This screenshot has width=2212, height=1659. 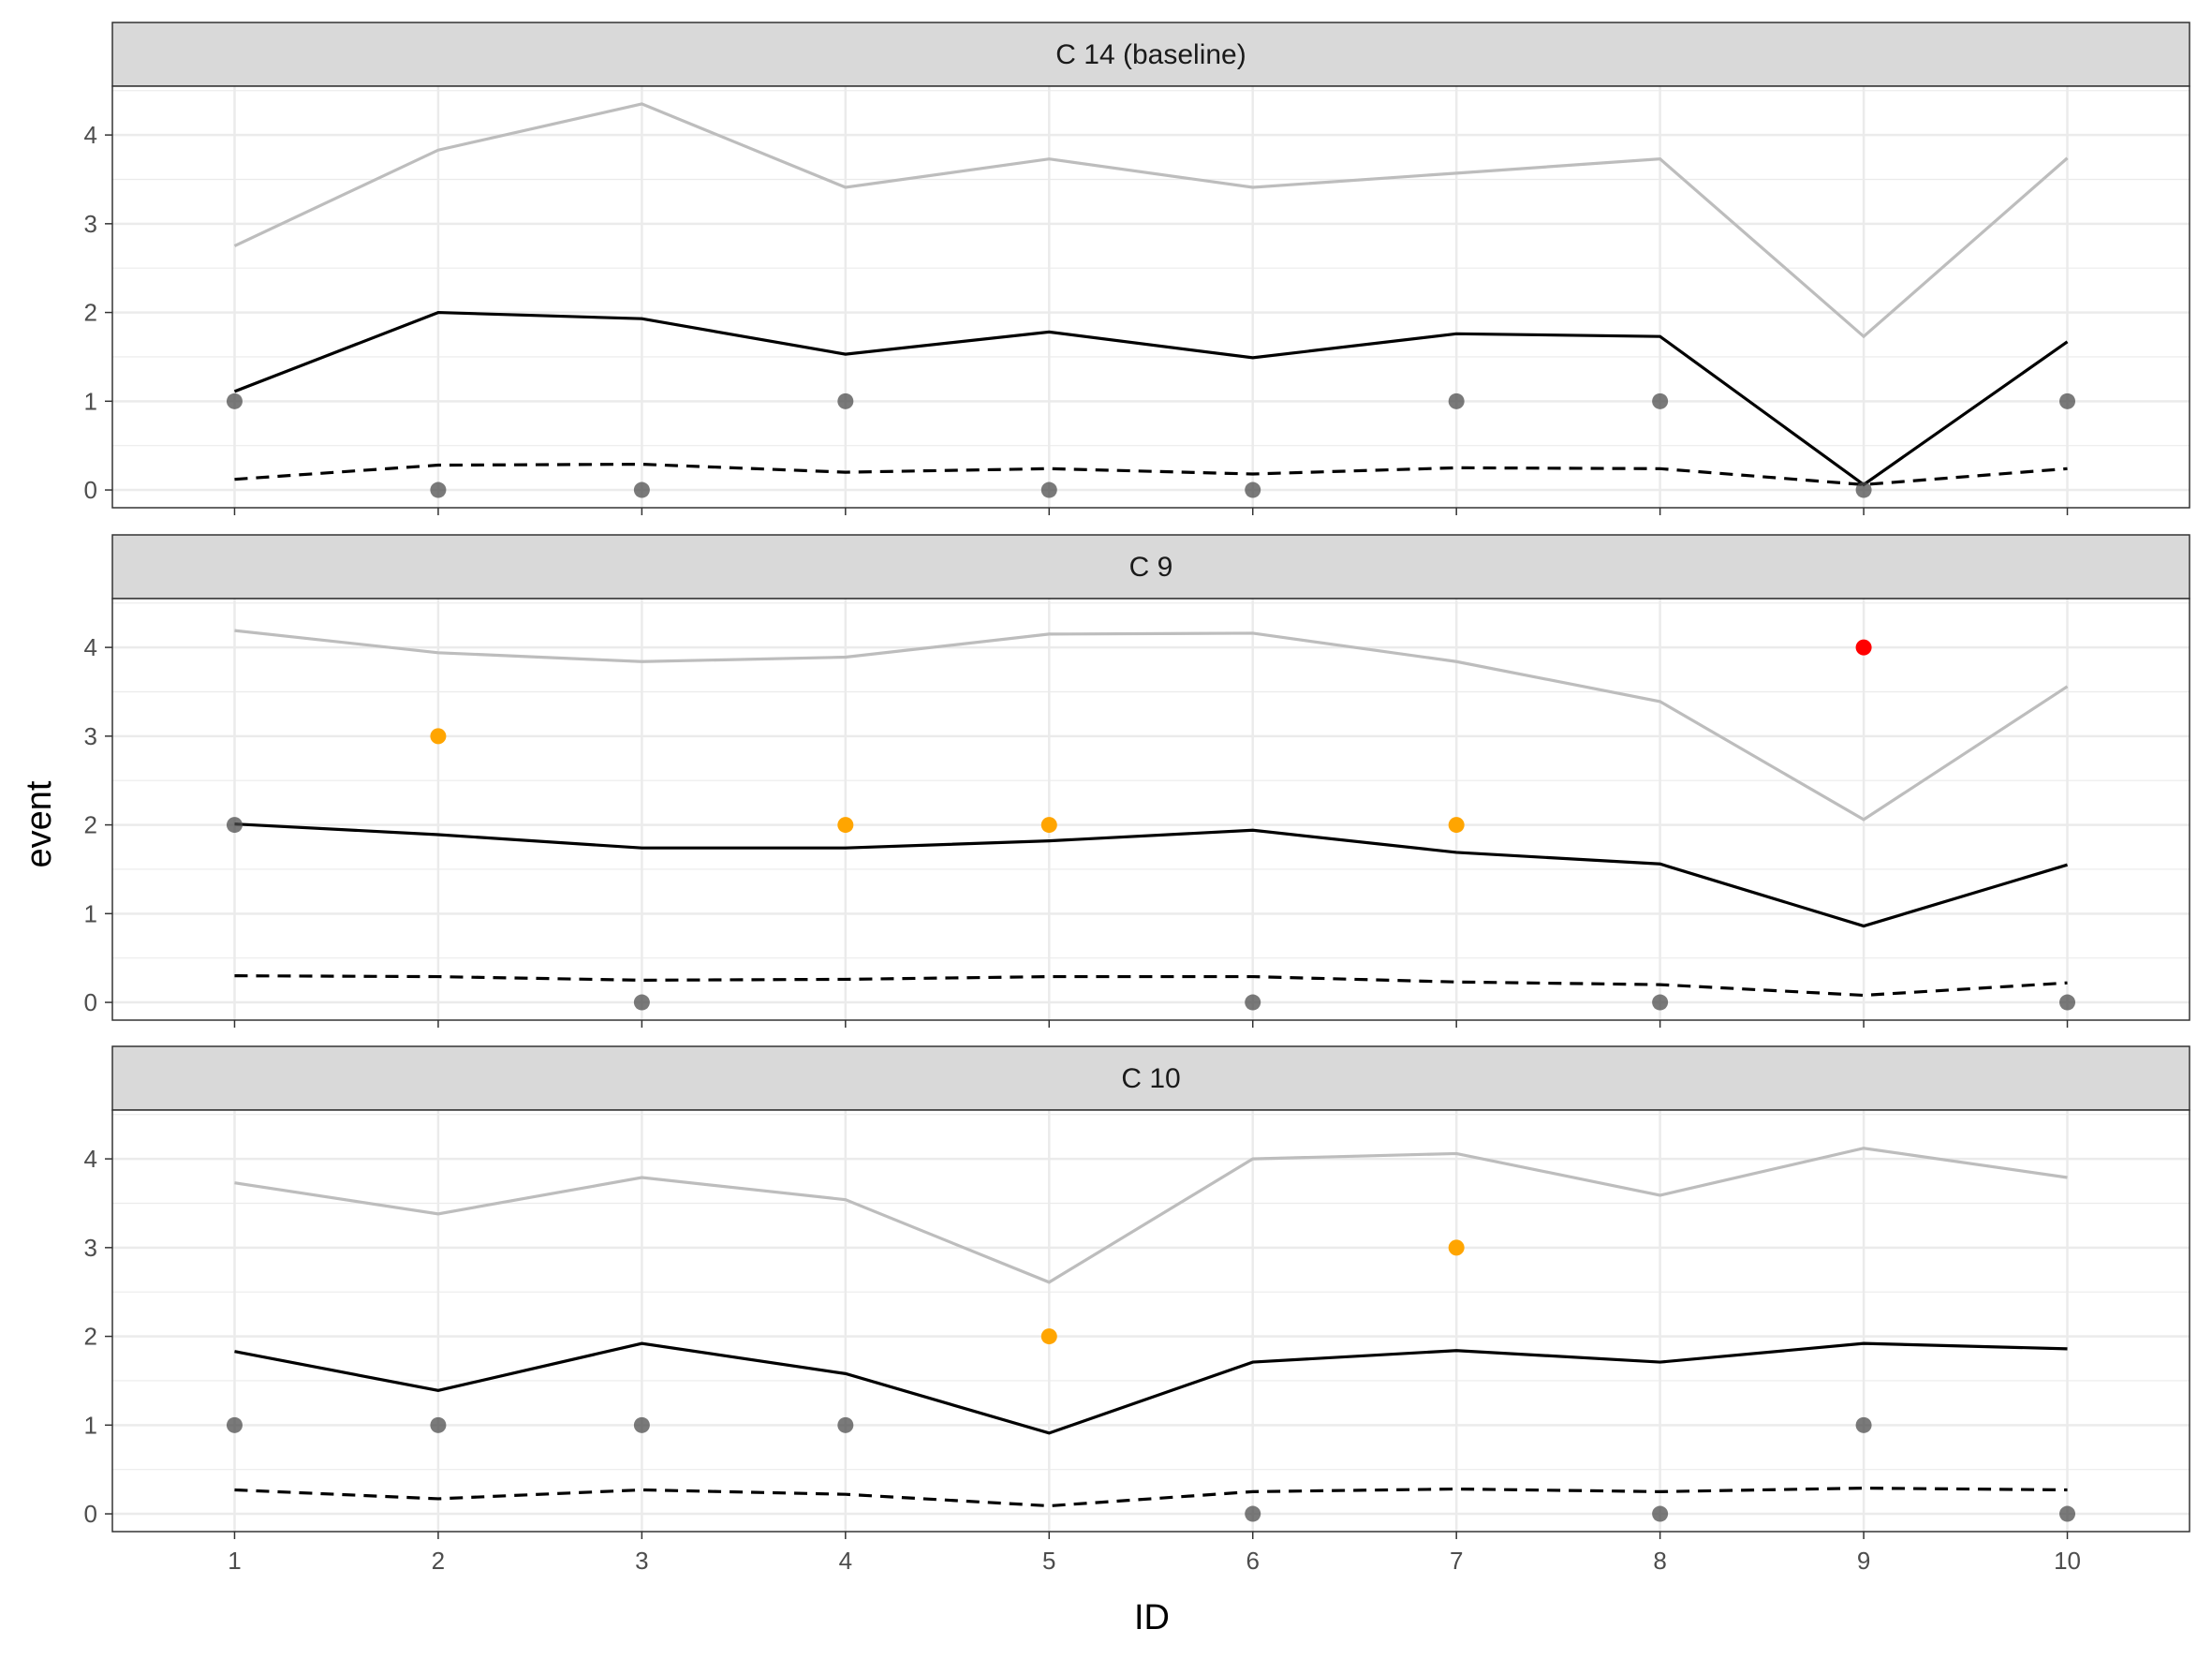 What do you see at coordinates (642, 1561) in the screenshot?
I see `x-tick-label: 3` at bounding box center [642, 1561].